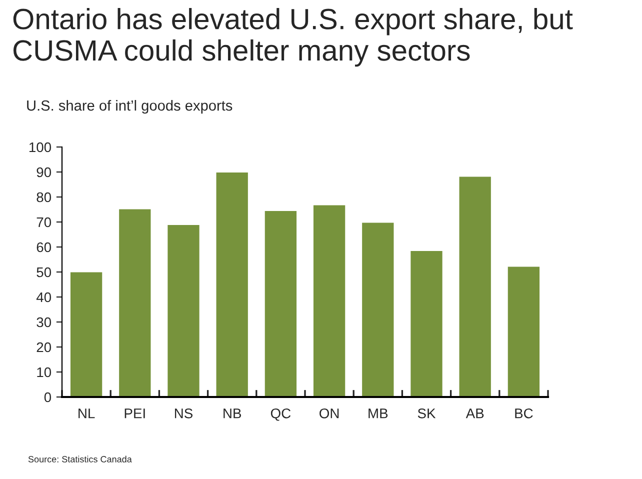 This screenshot has height=479, width=642. I want to click on x-tick-label: NB, so click(233, 413).